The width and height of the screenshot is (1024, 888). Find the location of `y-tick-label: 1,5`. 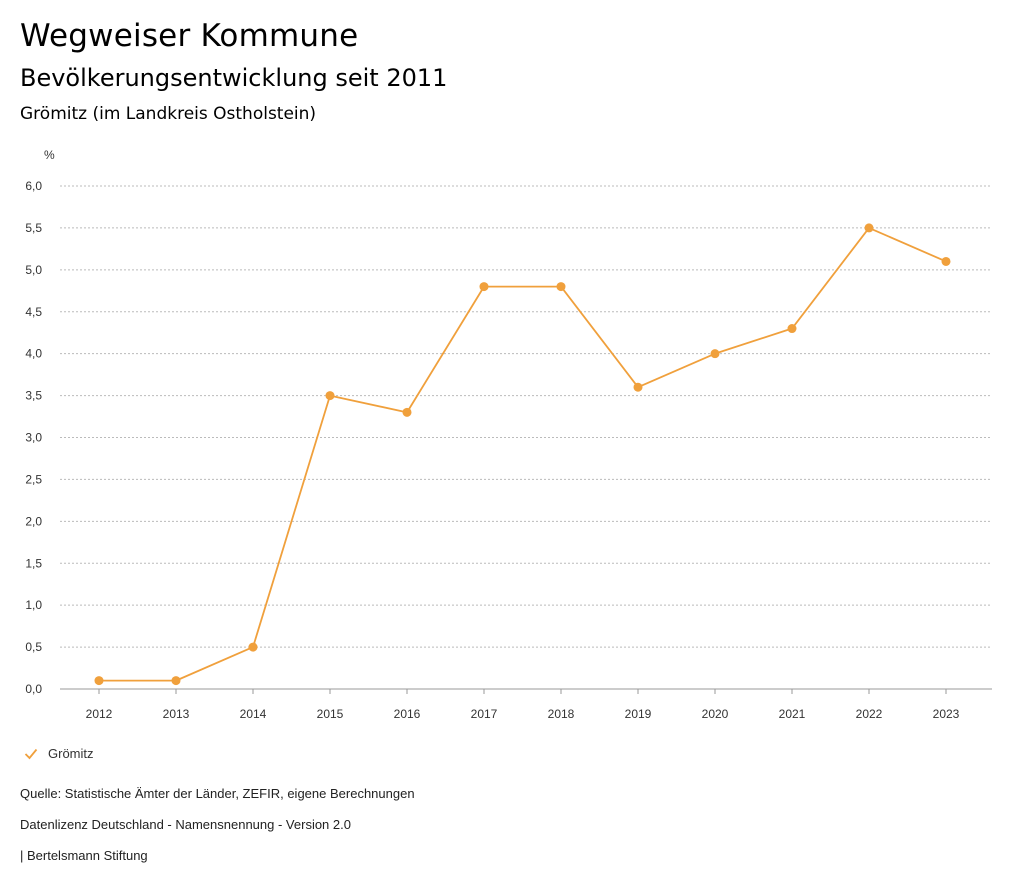

y-tick-label: 1,5 is located at coordinates (33, 563).